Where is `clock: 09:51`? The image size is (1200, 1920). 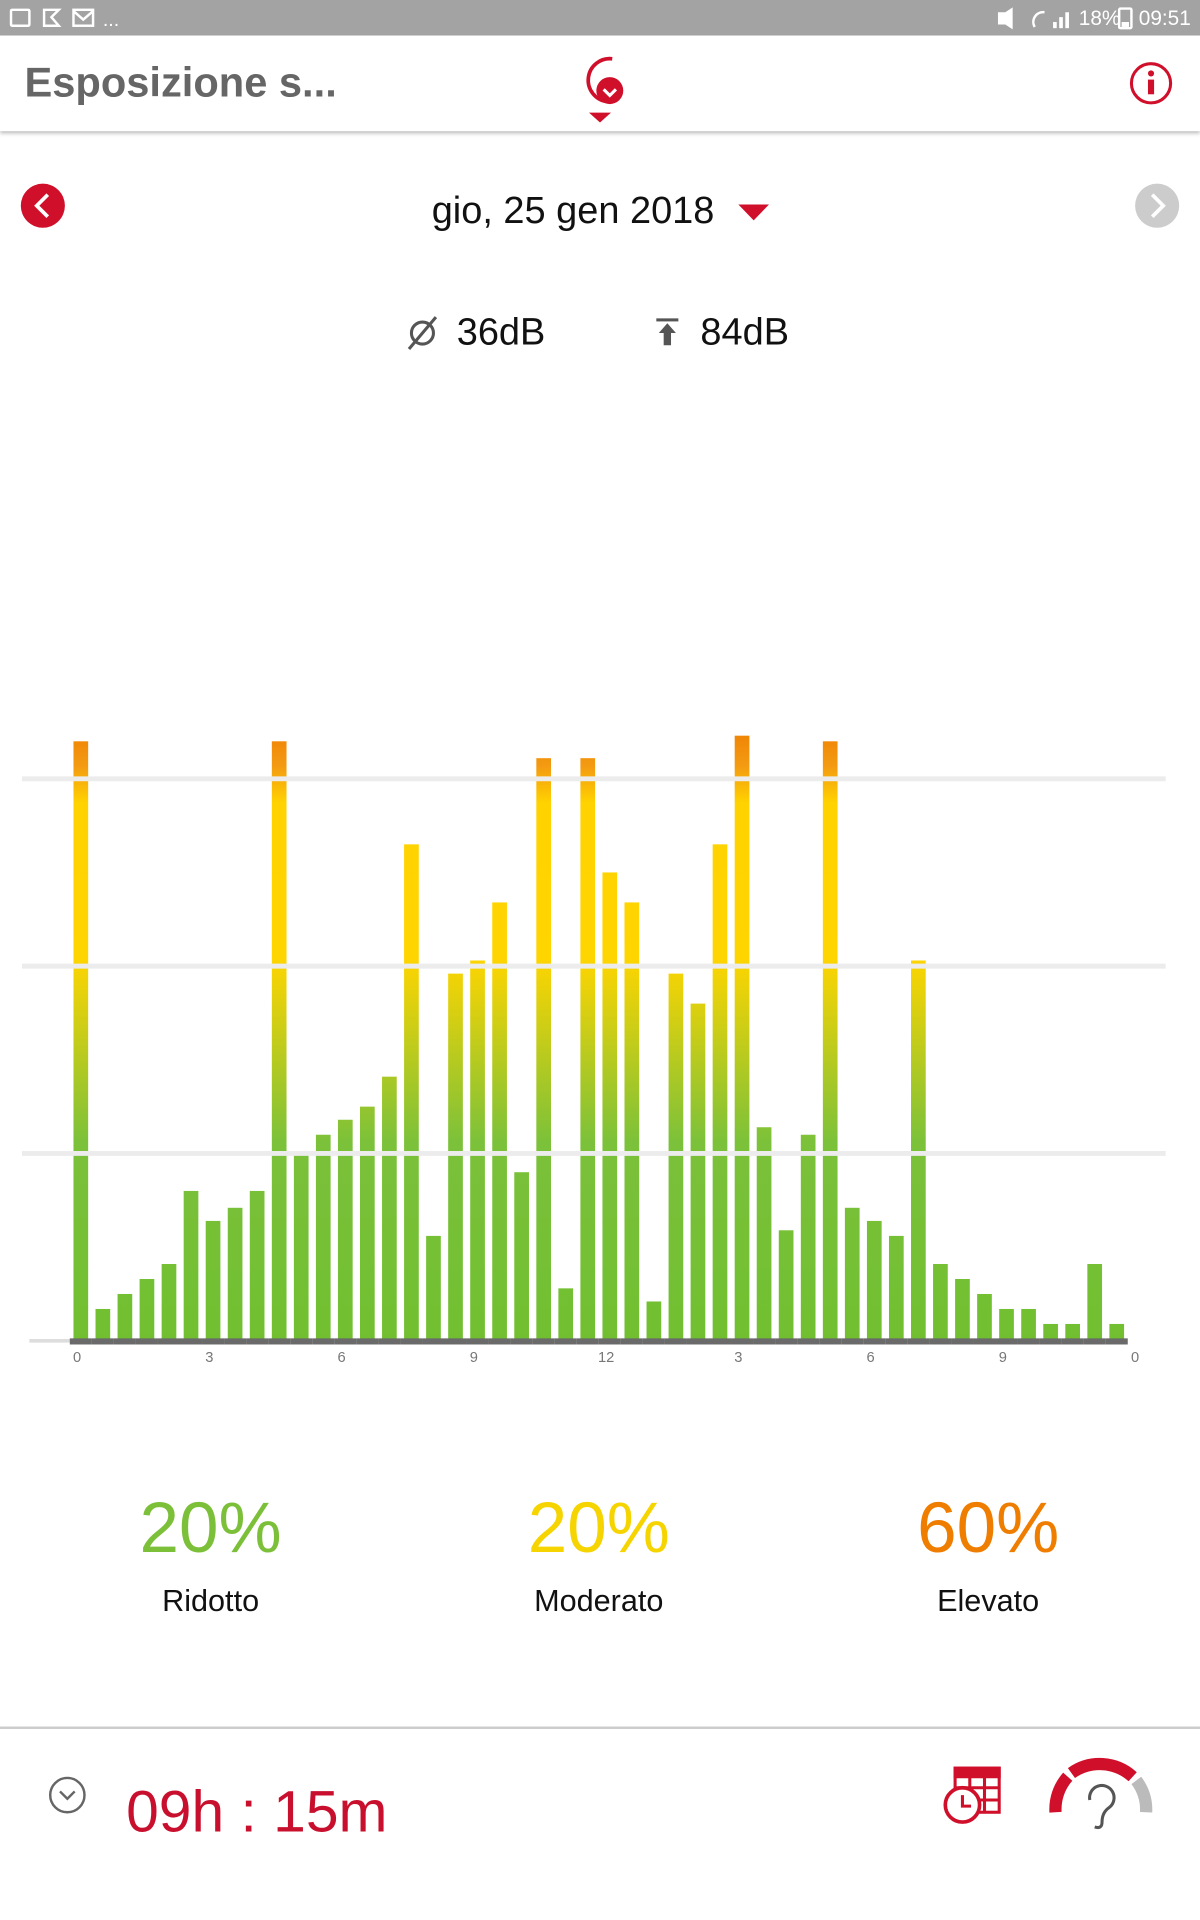 clock: 09:51 is located at coordinates (1165, 18).